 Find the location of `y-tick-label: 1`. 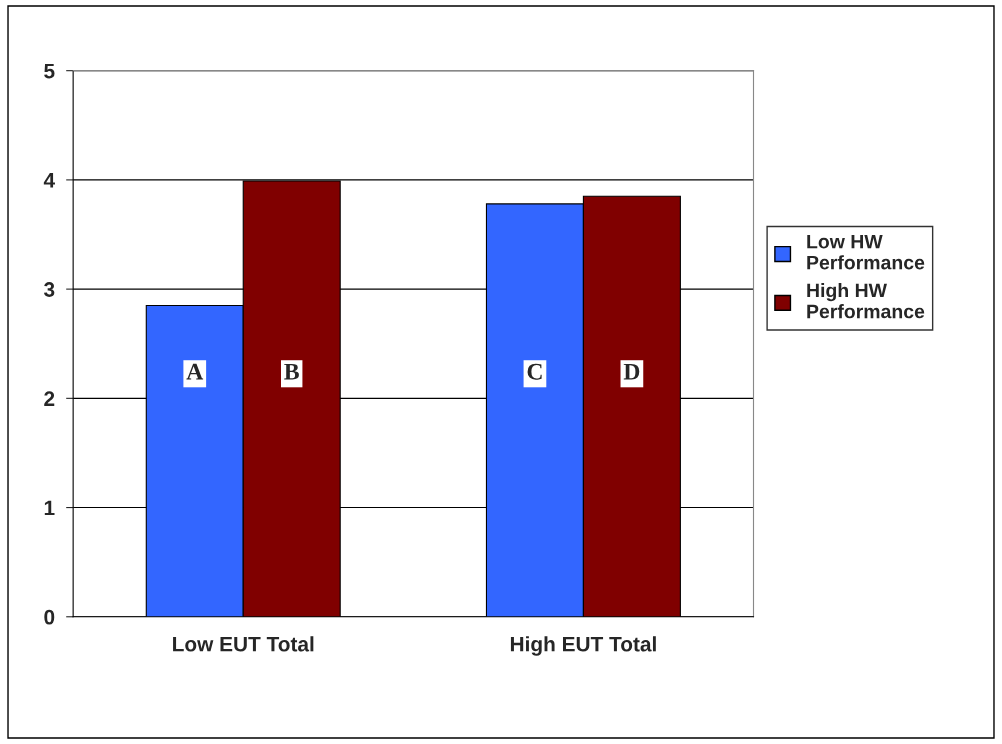

y-tick-label: 1 is located at coordinates (49, 508).